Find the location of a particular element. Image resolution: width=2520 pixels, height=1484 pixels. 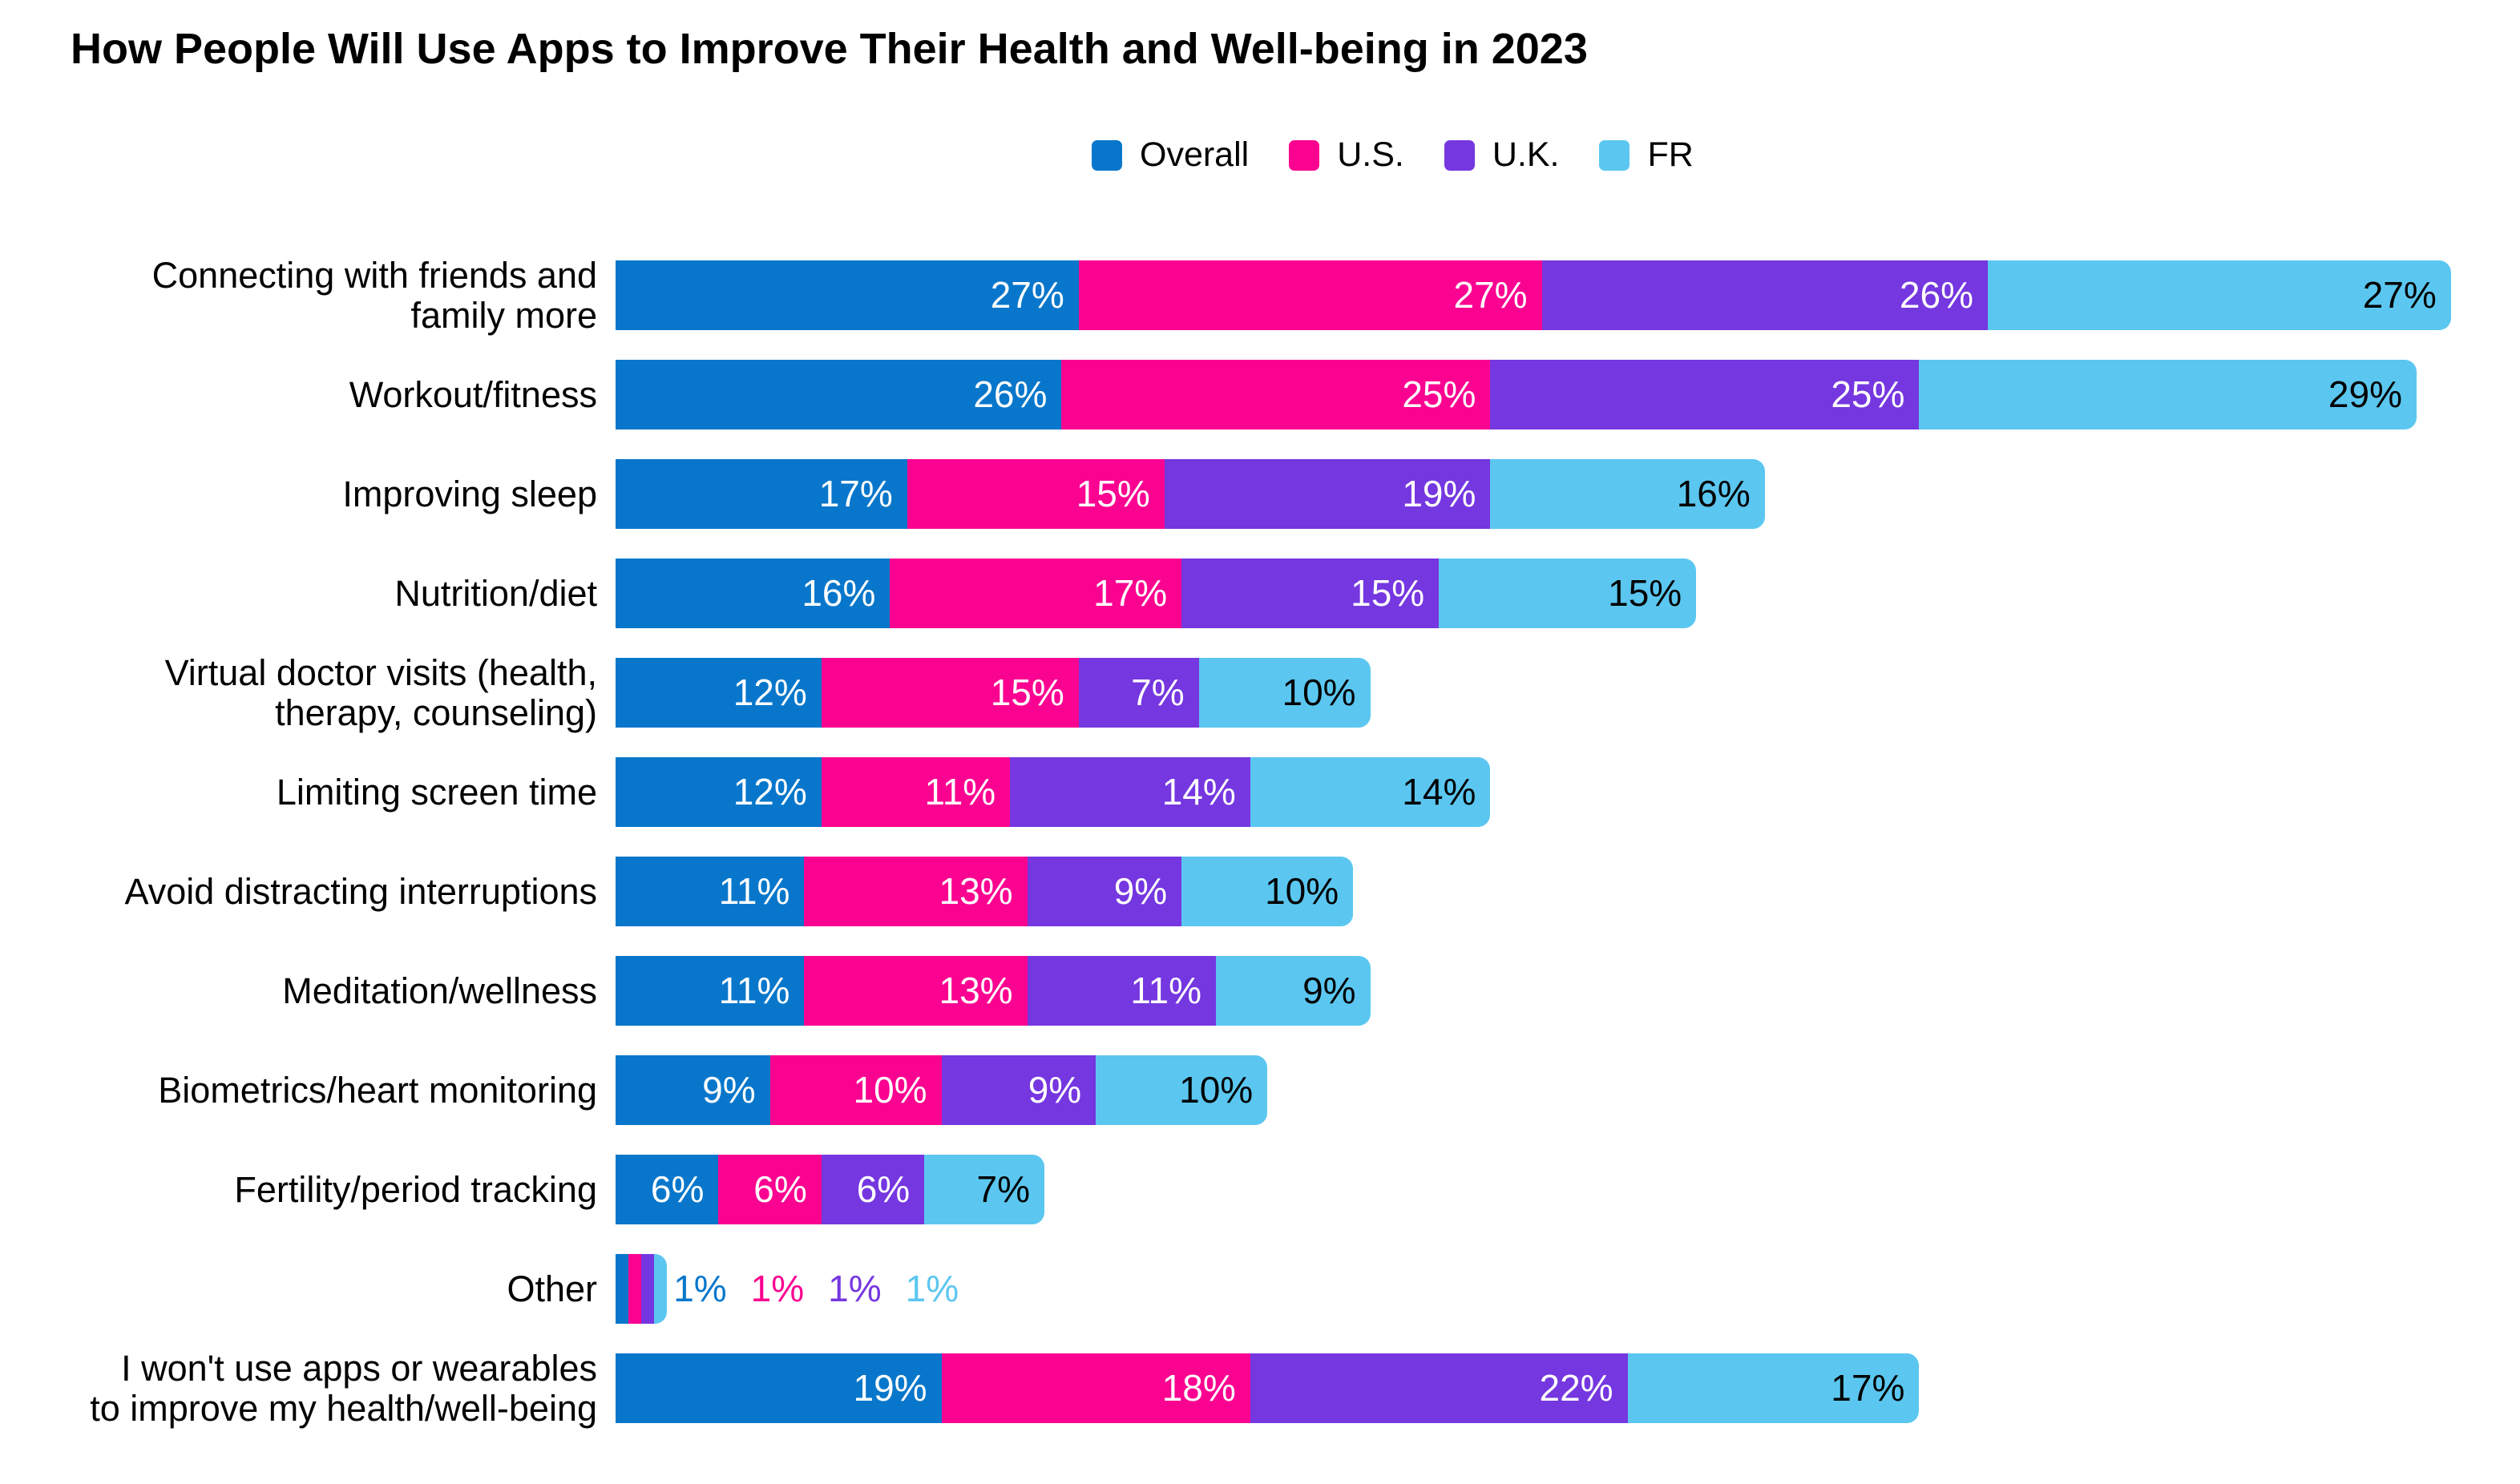

bar-segment-u-s: 13% is located at coordinates (916, 892).